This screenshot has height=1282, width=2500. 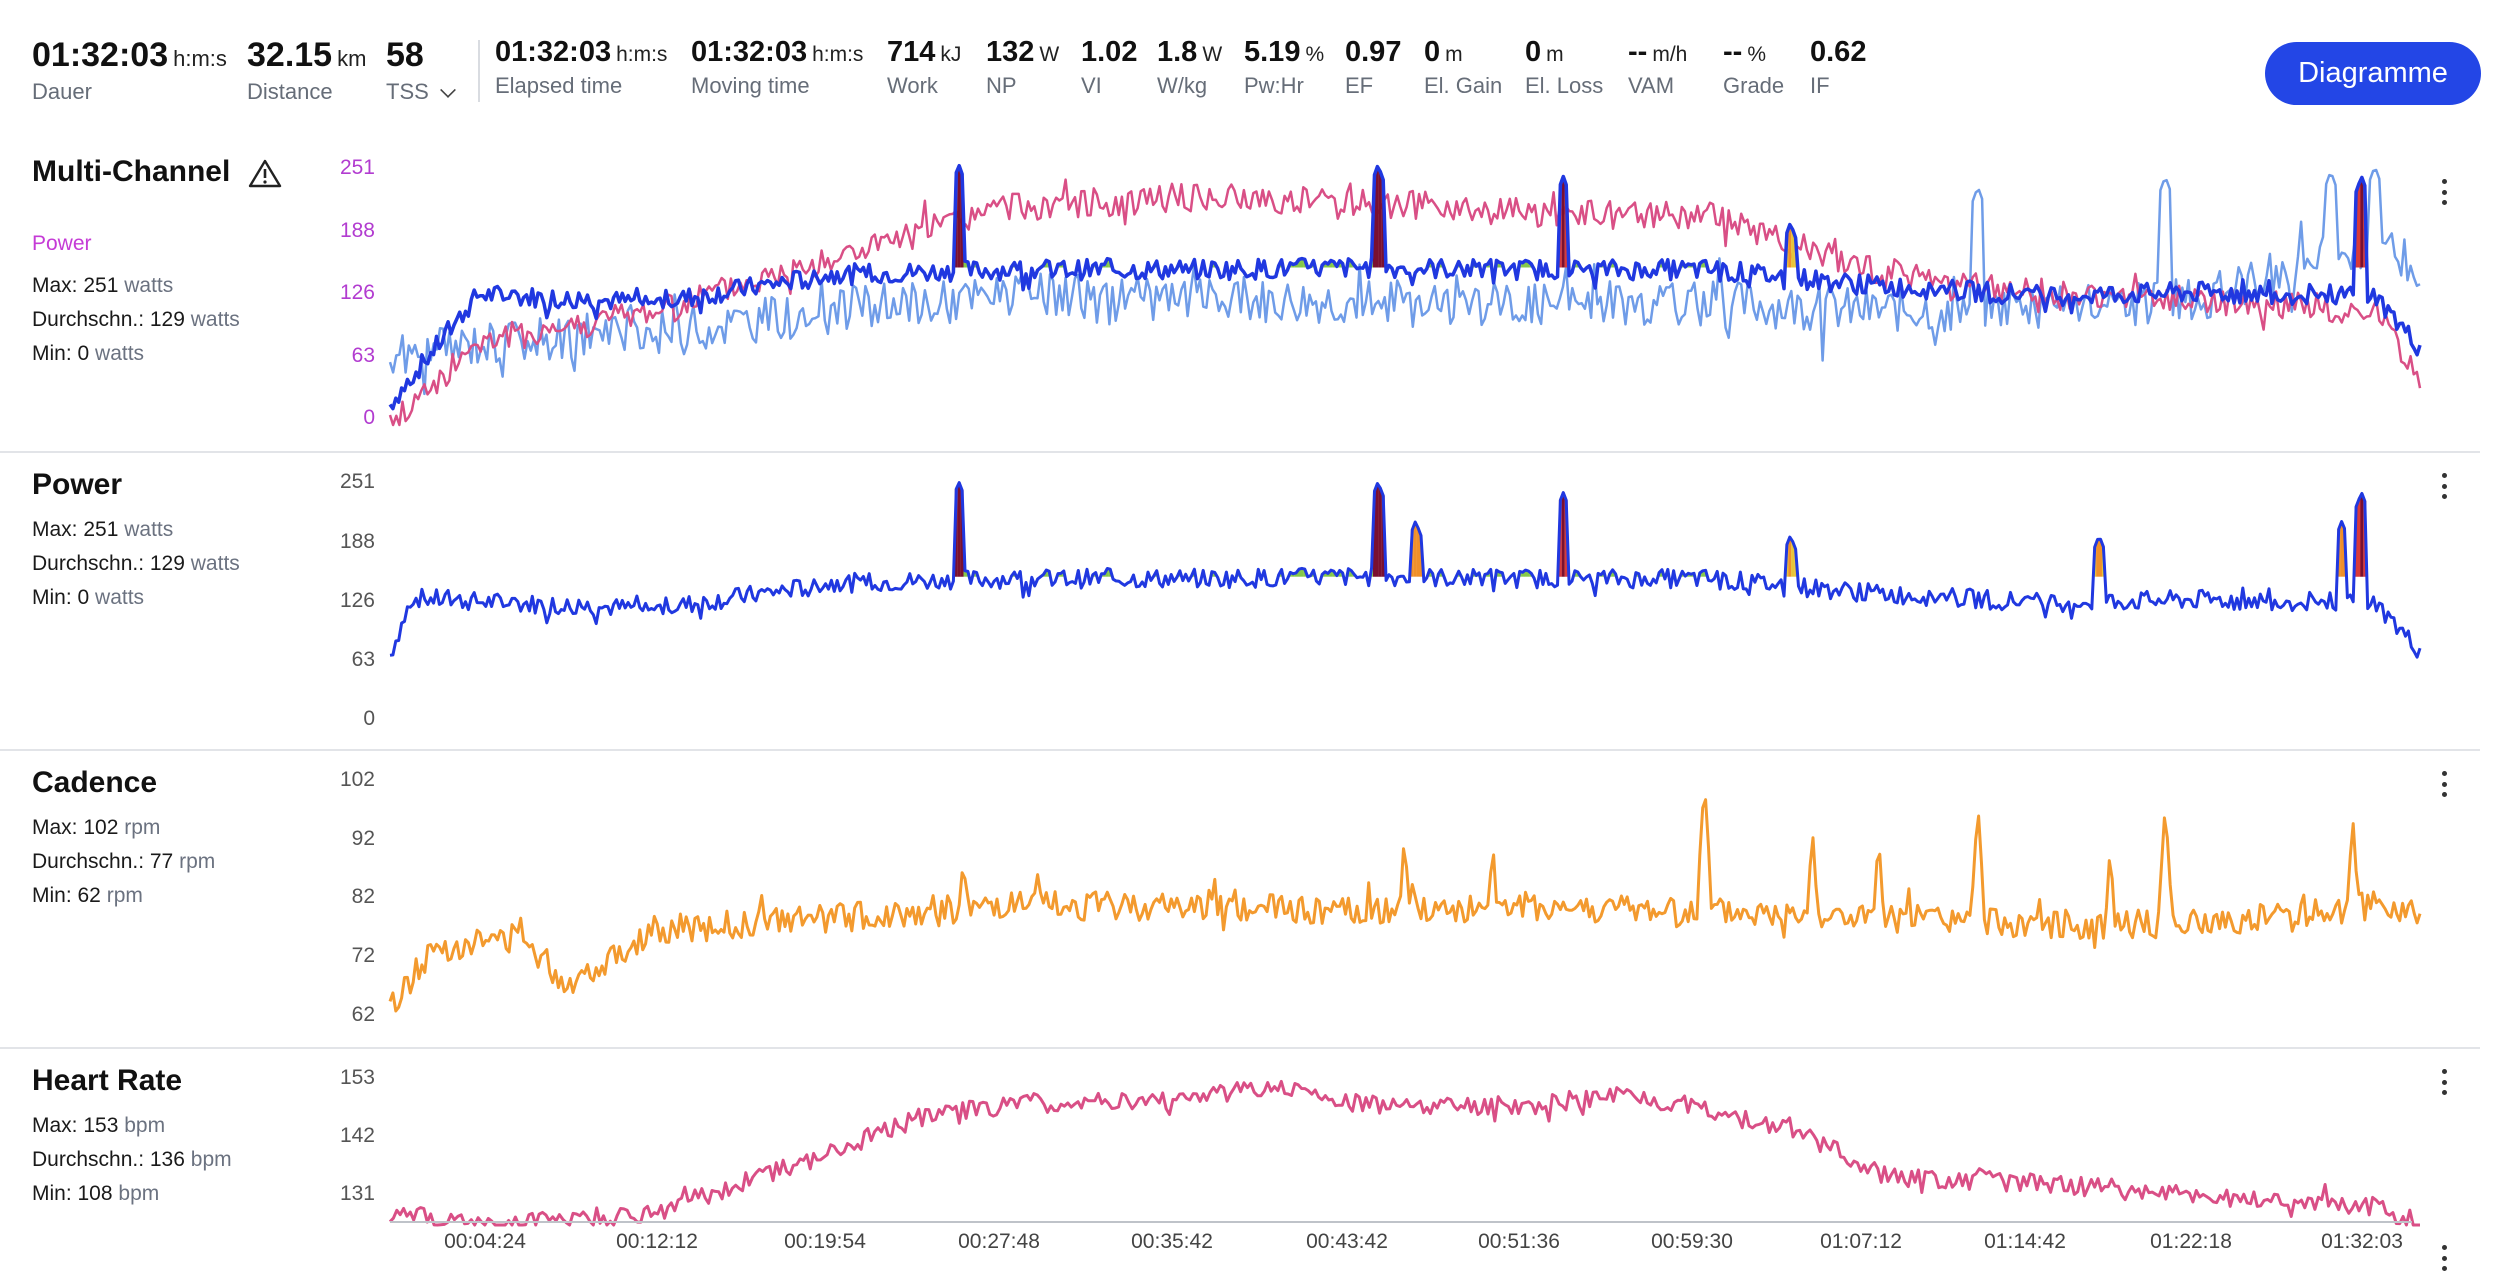 I want to click on stat-value: 0.62, so click(x=1838, y=52).